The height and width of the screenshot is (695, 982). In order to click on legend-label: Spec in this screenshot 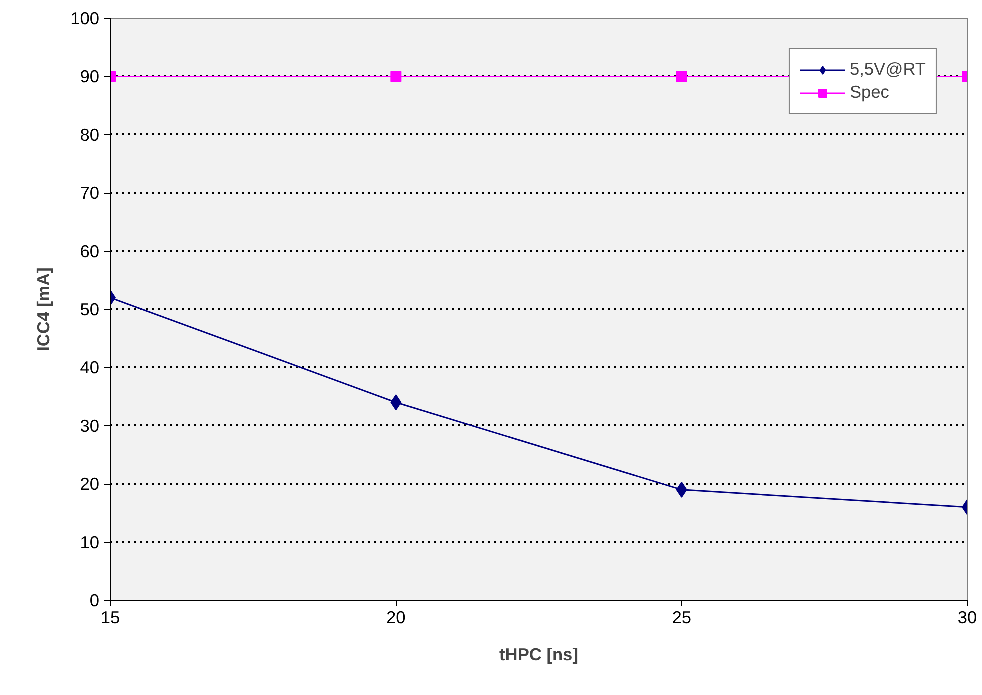, I will do `click(870, 92)`.